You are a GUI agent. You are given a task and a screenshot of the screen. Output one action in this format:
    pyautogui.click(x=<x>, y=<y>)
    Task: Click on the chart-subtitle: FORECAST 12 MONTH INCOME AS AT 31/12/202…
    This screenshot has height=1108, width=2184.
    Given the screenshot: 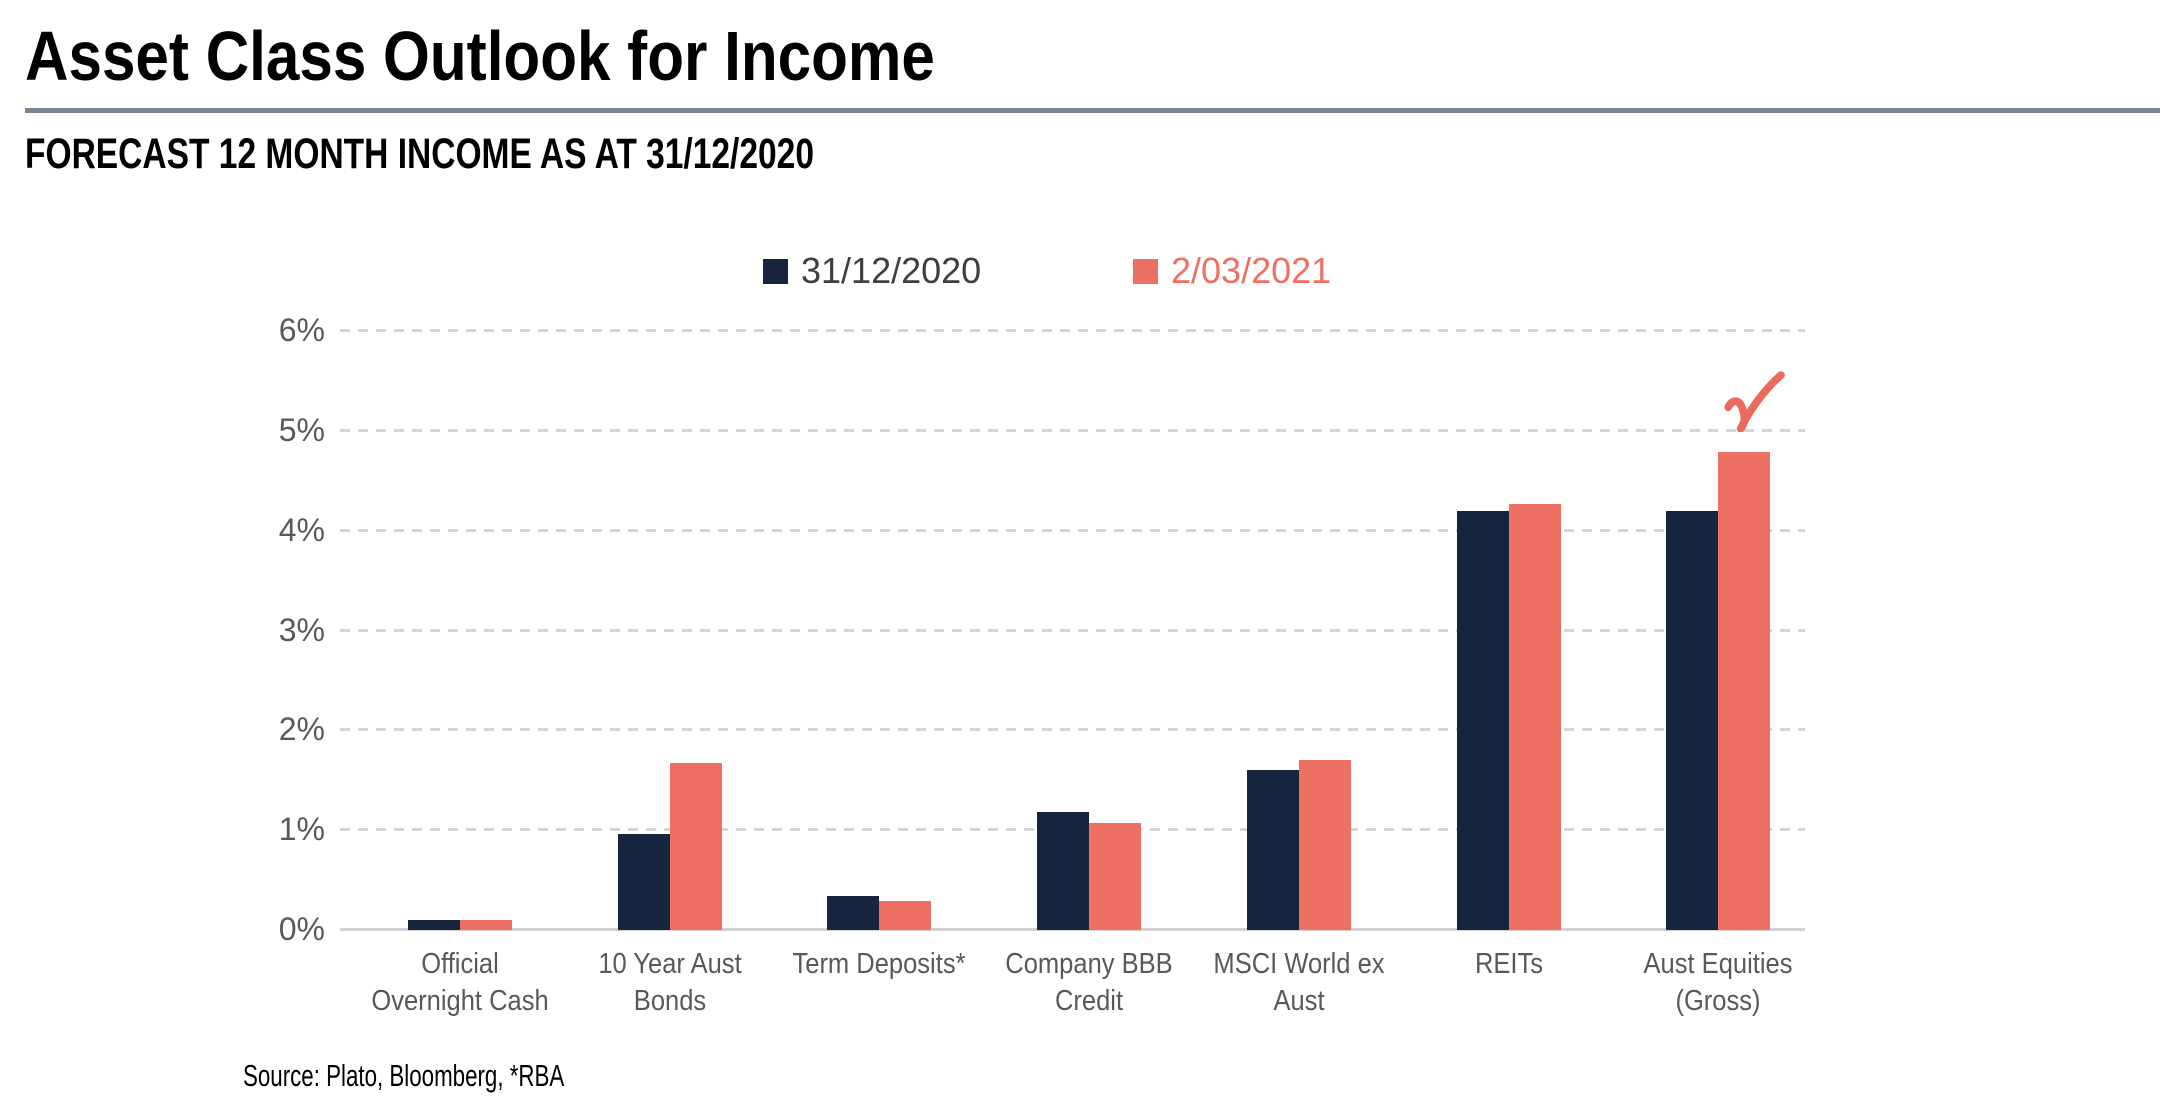 What is the action you would take?
    pyautogui.click(x=419, y=154)
    